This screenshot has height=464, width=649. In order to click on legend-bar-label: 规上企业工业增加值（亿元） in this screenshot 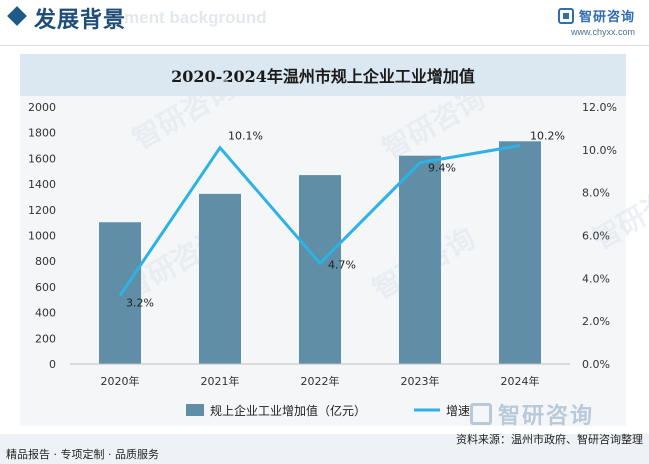, I will do `click(288, 410)`.